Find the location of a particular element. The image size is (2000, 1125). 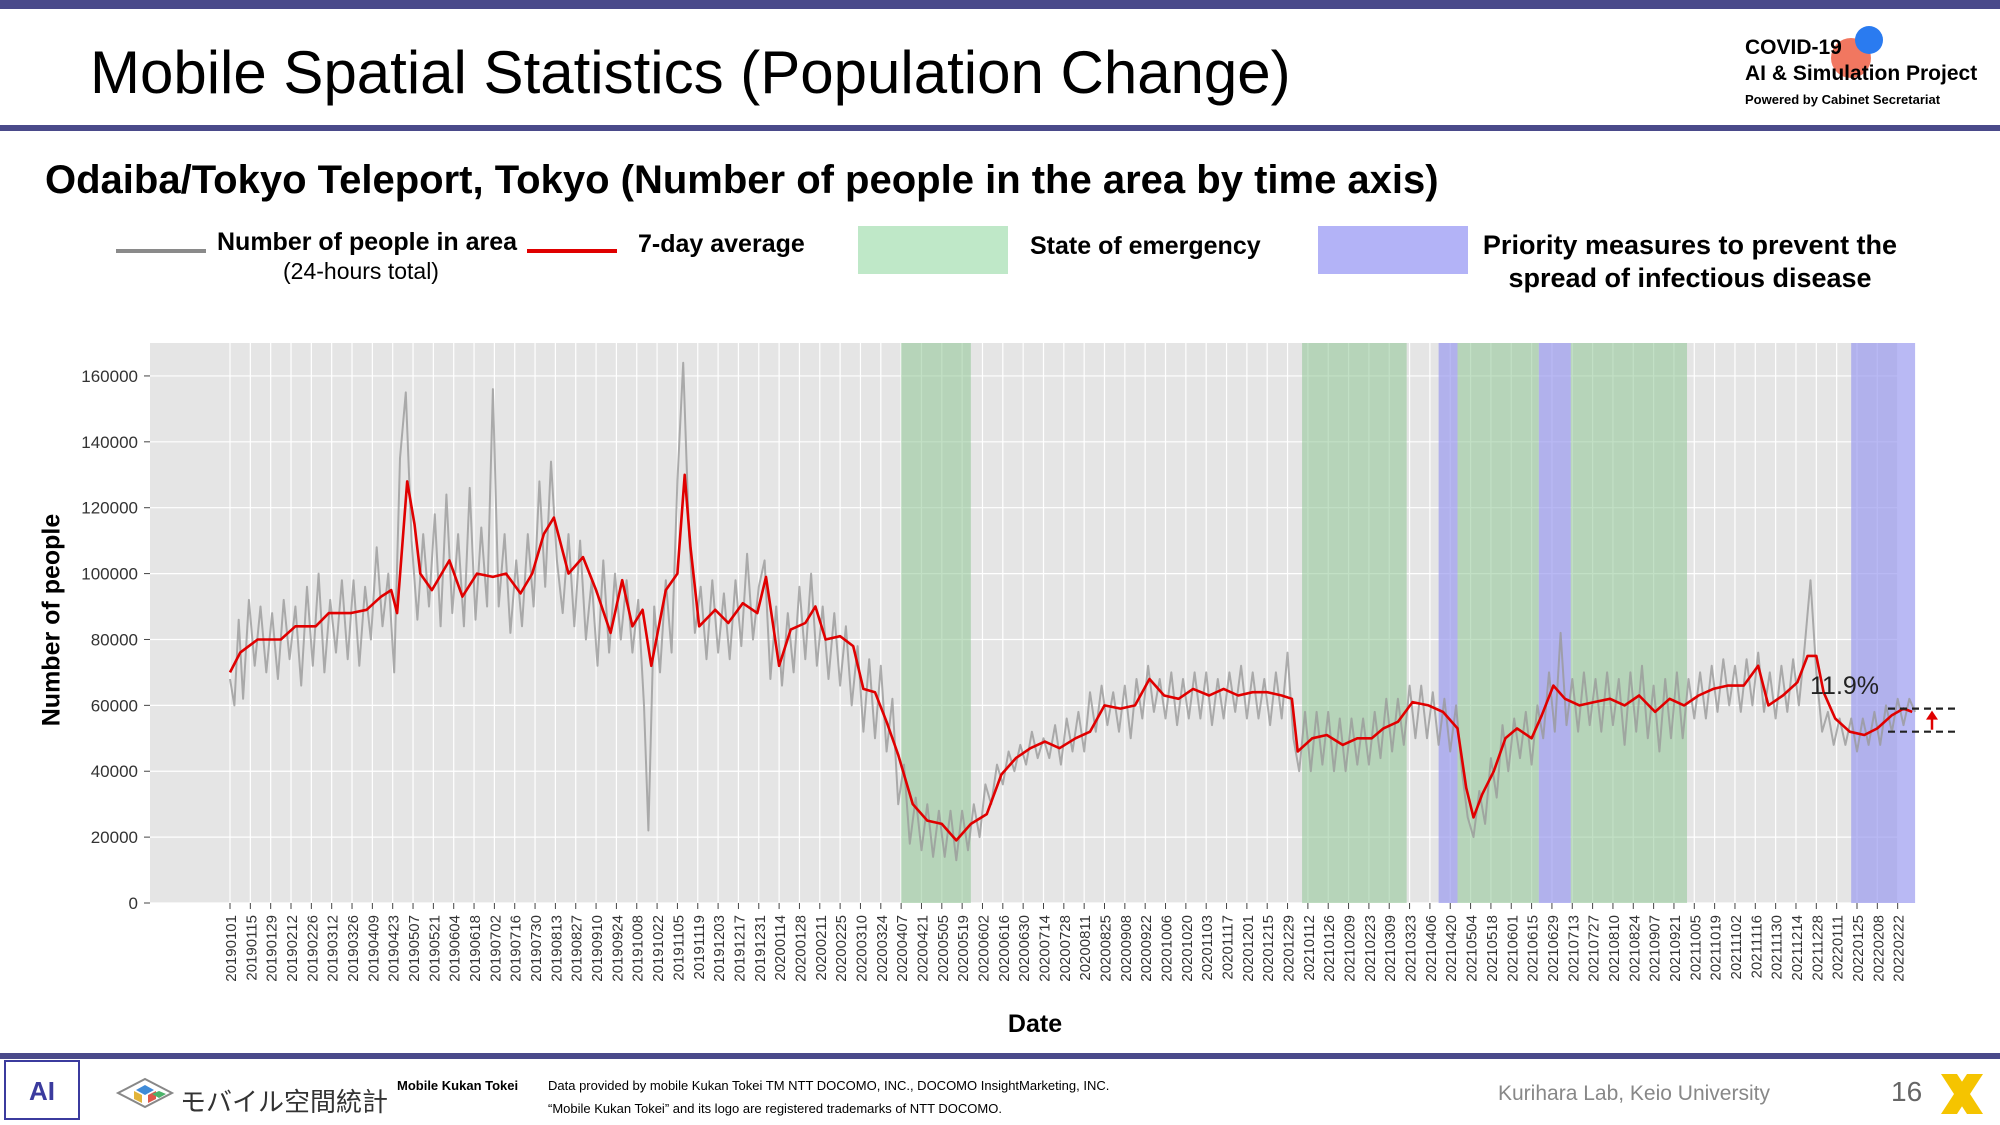

x-tick-label: 20210504 is located at coordinates (1472, 948).